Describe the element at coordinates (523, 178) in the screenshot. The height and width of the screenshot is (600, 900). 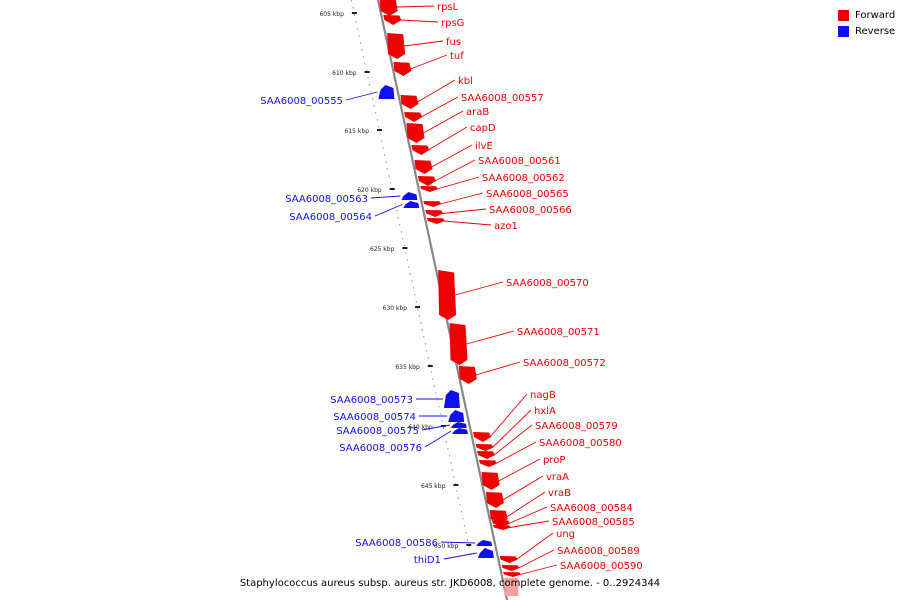
I see `forward-gene-label: SAA6008_00562` at that location.